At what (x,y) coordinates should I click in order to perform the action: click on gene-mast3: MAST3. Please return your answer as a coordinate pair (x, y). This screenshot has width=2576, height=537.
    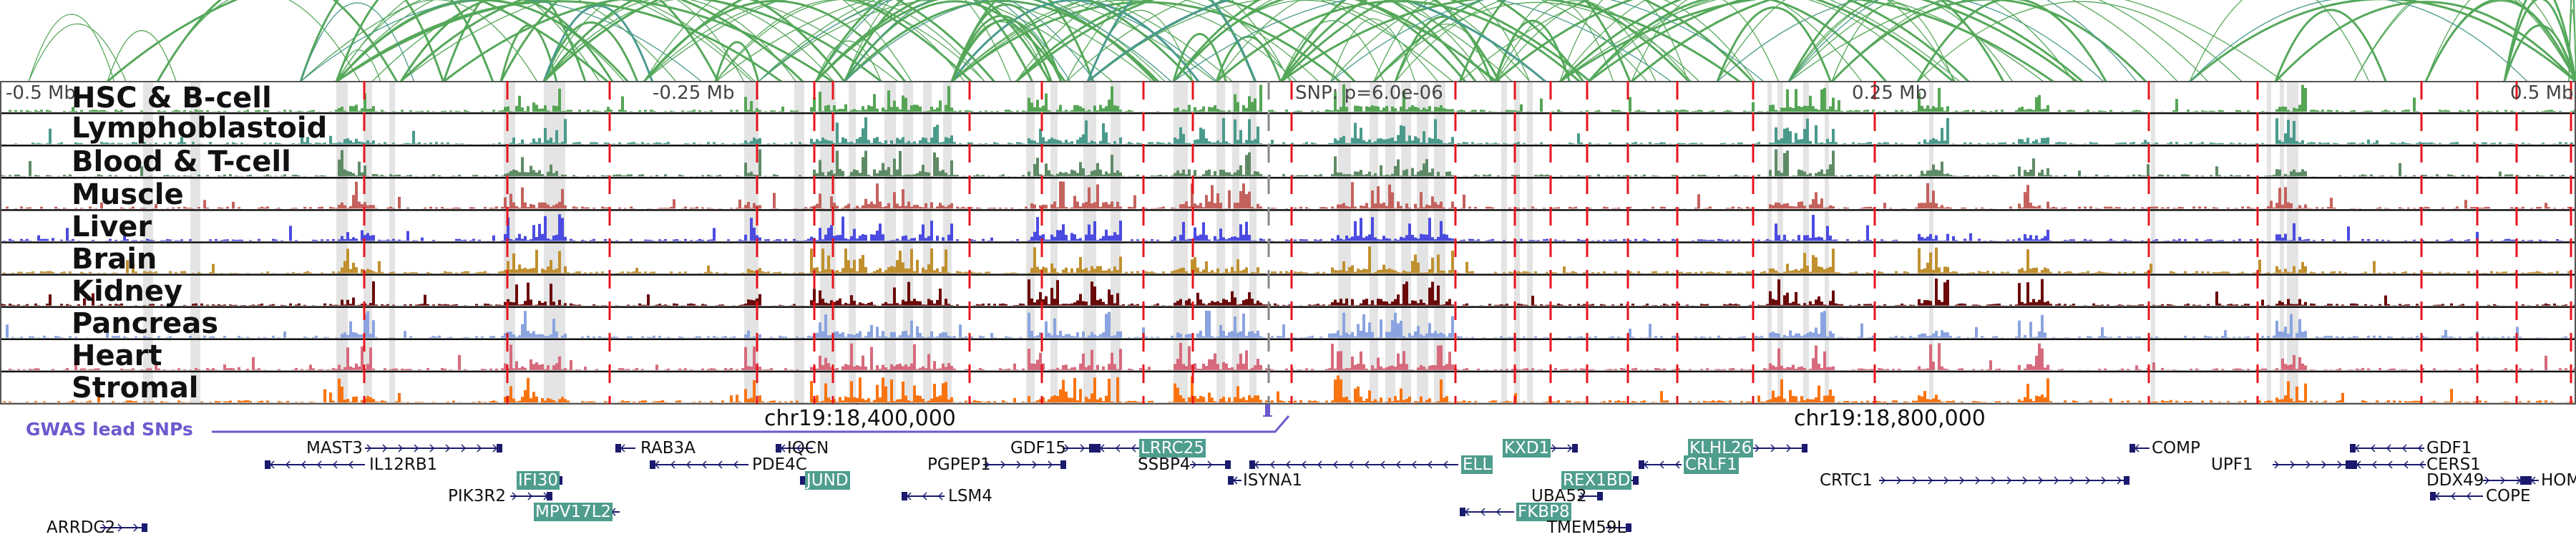
    Looking at the image, I should click on (1288, 448).